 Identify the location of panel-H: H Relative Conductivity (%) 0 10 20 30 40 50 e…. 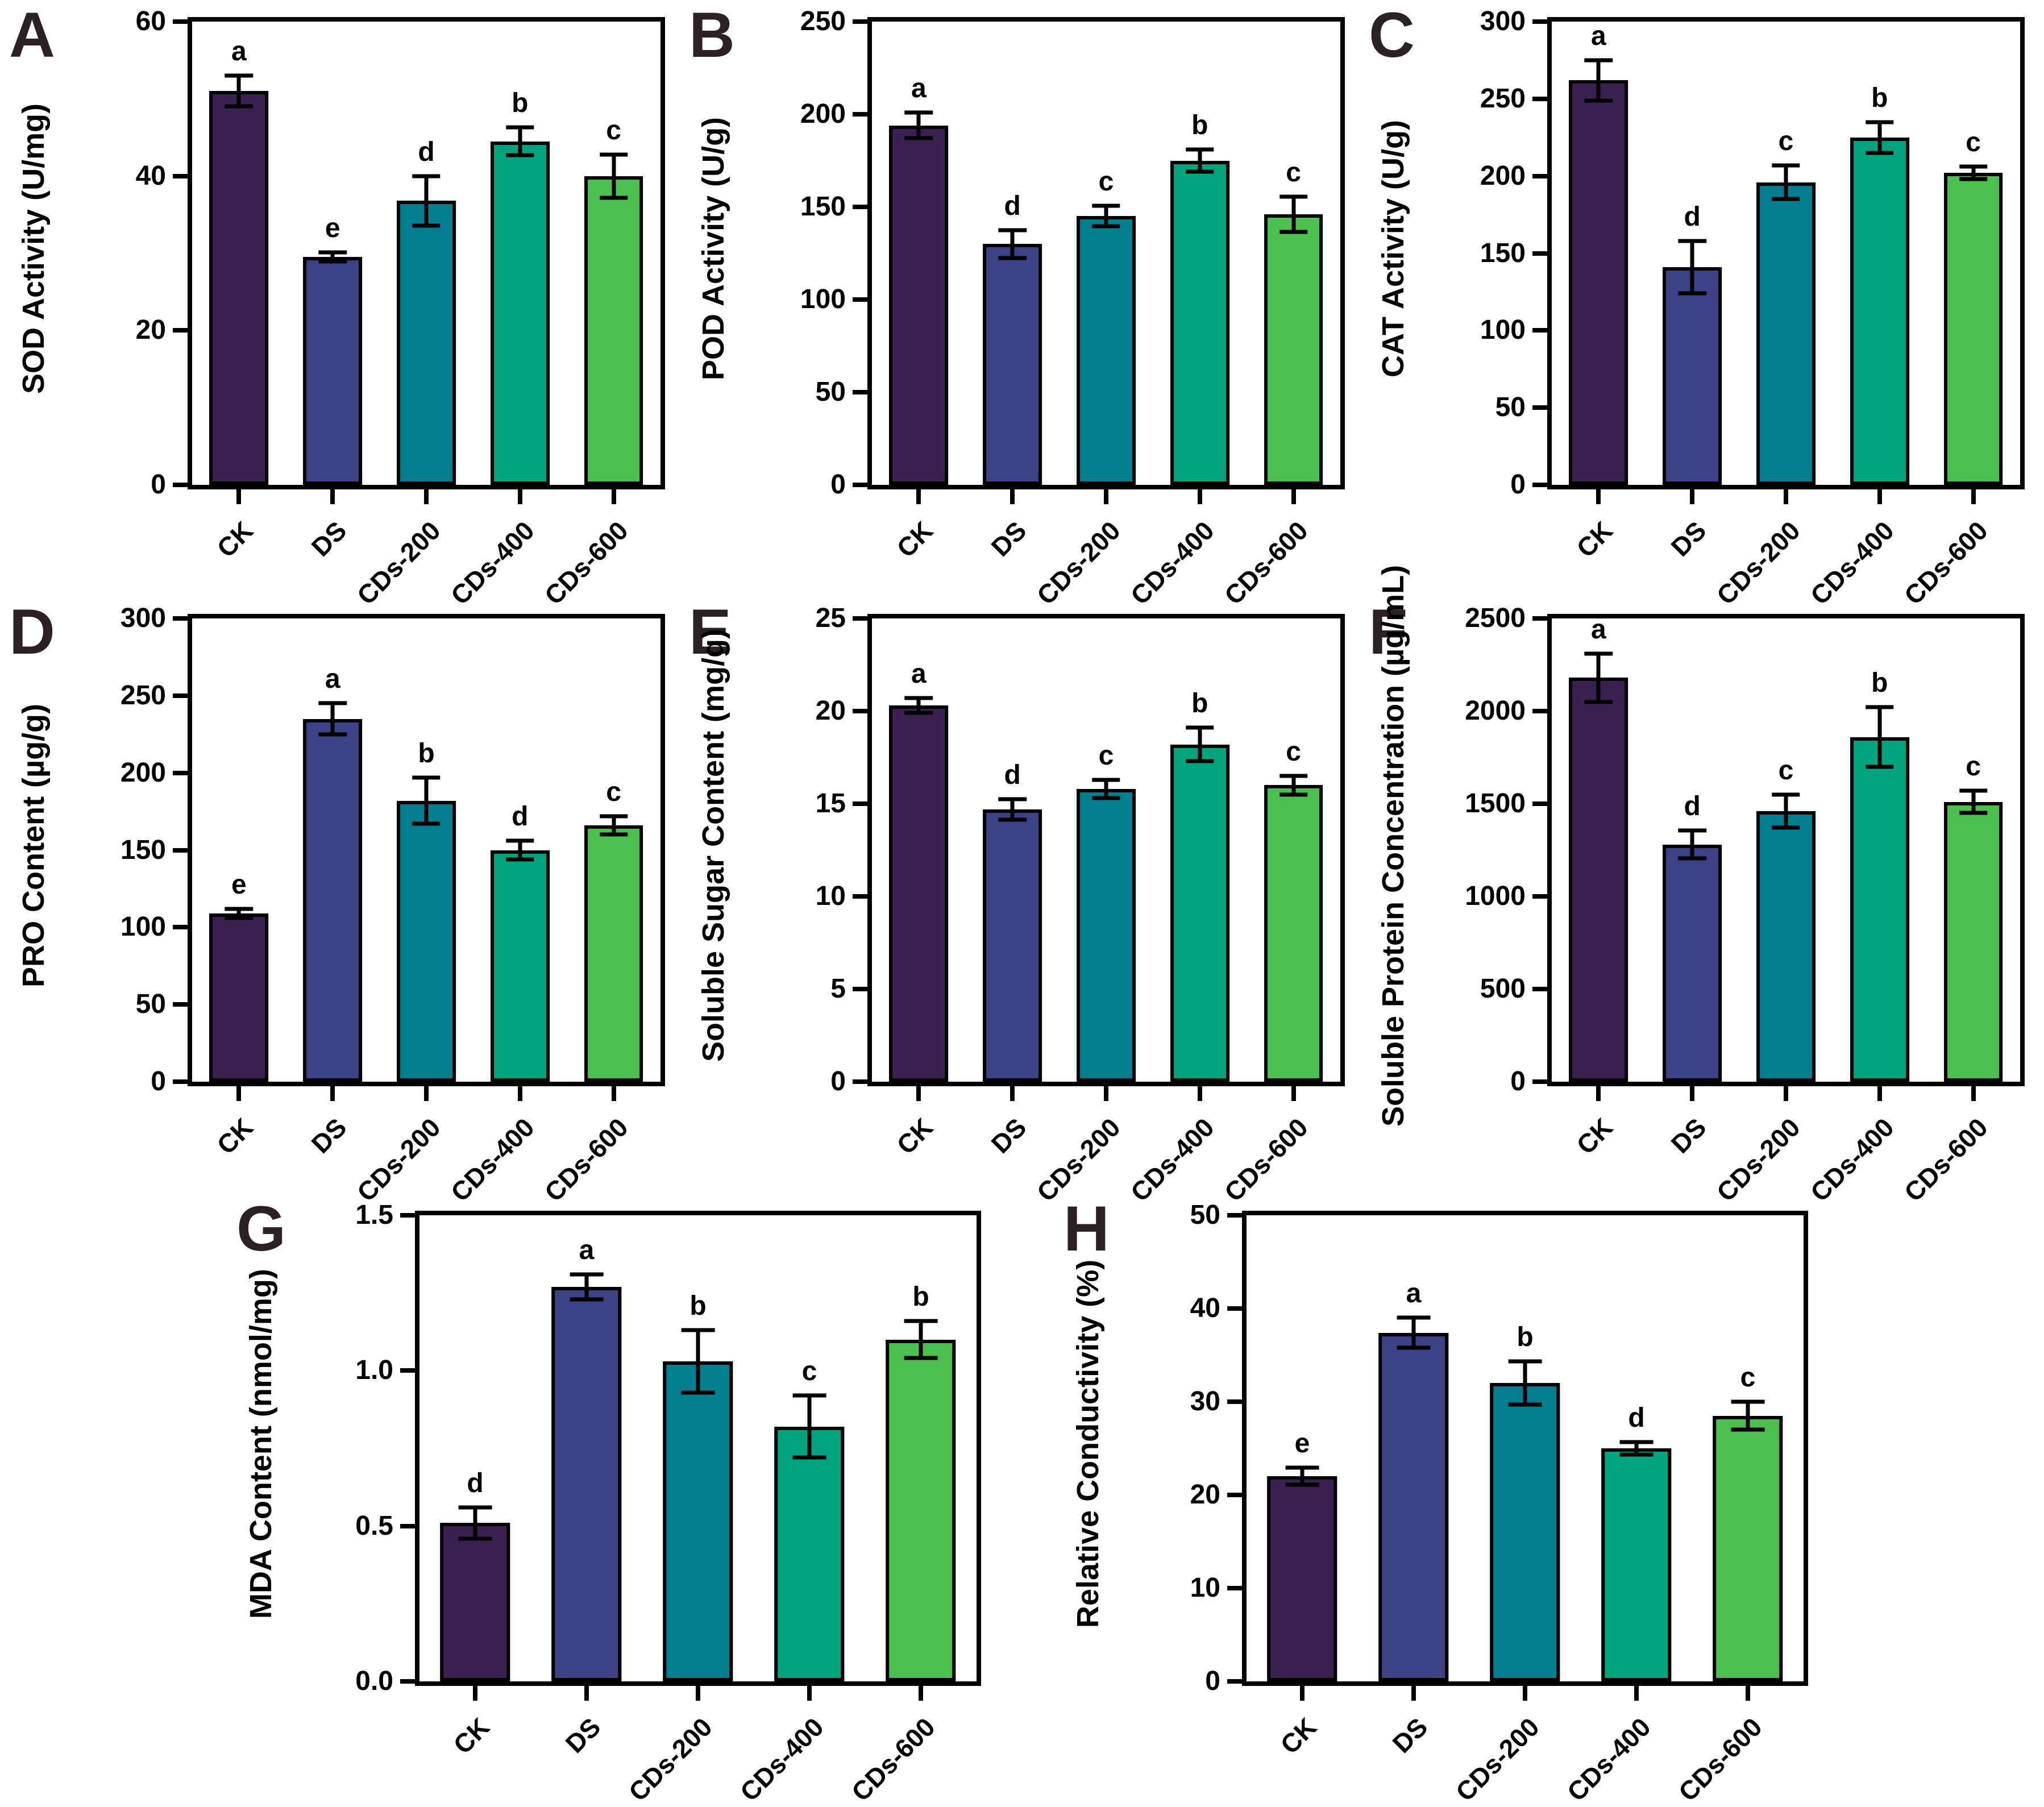
(1452, 1500).